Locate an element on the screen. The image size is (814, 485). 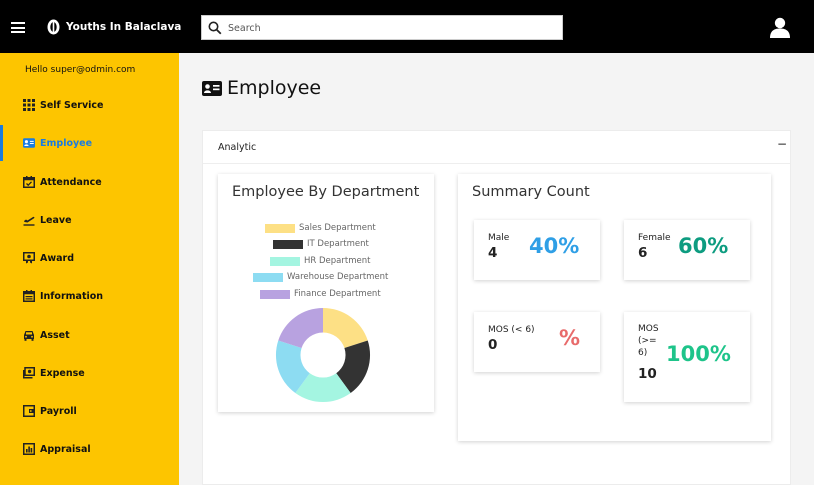
legend-label: Warehouse Department is located at coordinates (338, 277).